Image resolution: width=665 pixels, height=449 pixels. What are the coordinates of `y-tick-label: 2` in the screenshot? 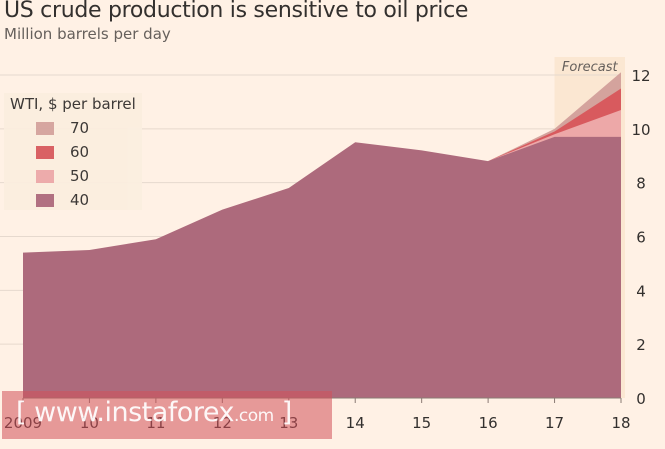 It's located at (641, 345).